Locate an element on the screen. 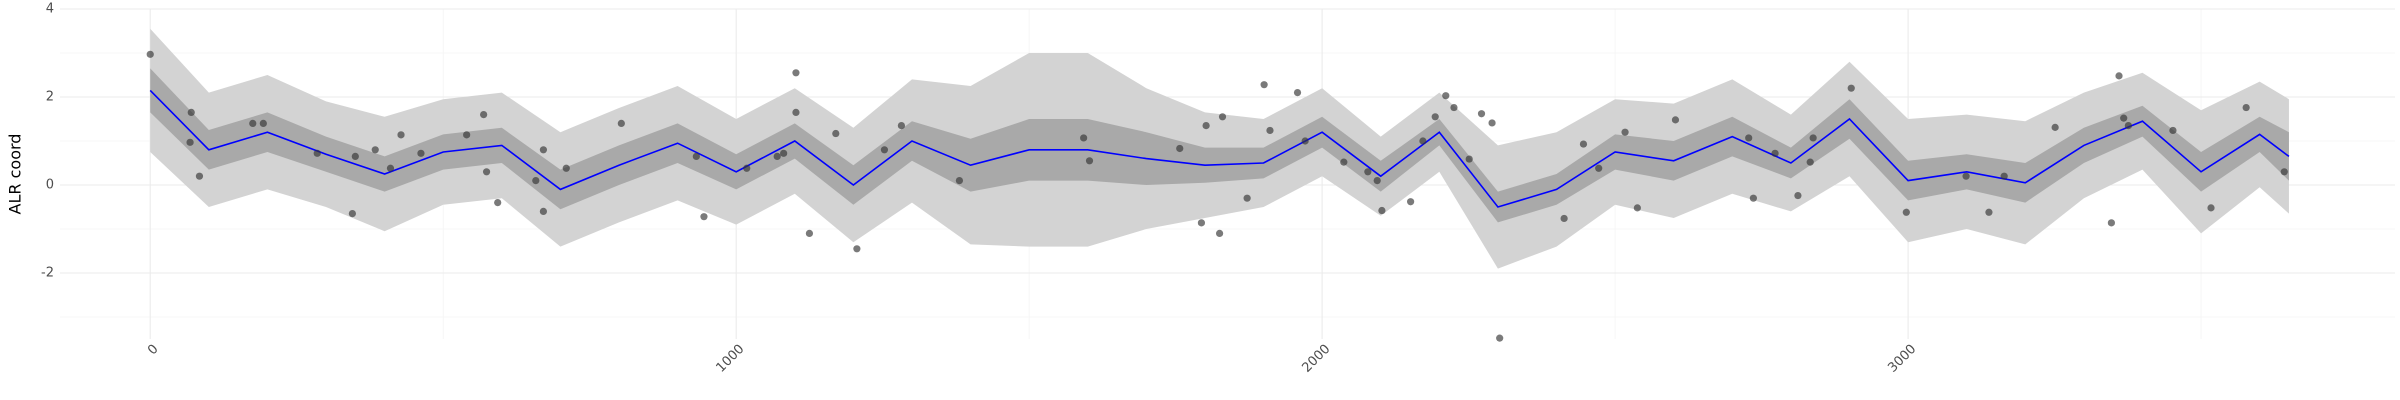 Image resolution: width=2400 pixels, height=400 pixels. x-tick-label: 2000 is located at coordinates (1316, 359).